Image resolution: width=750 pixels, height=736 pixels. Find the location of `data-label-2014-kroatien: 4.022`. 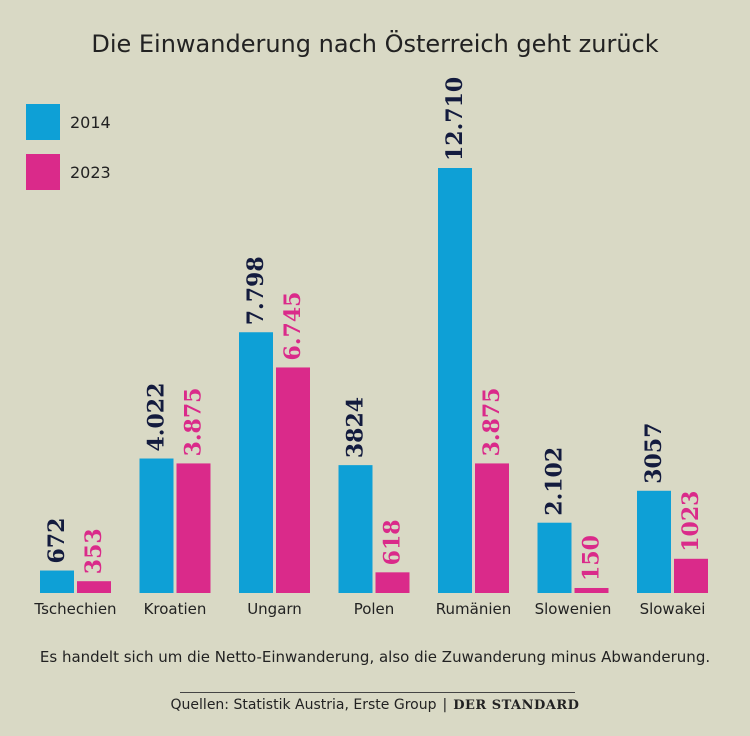

data-label-2014-kroatien: 4.022 is located at coordinates (157, 417).